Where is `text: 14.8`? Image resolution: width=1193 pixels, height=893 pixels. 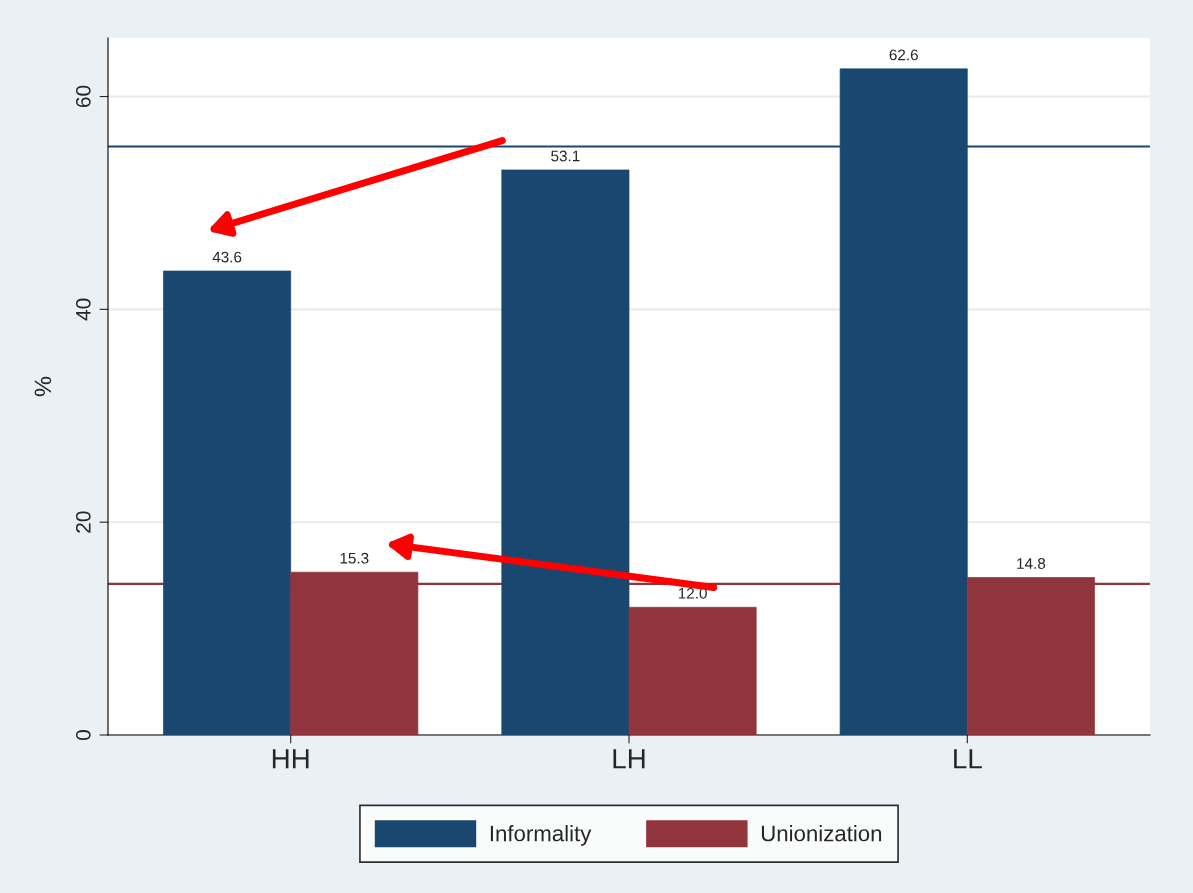 text: 14.8 is located at coordinates (1031, 563).